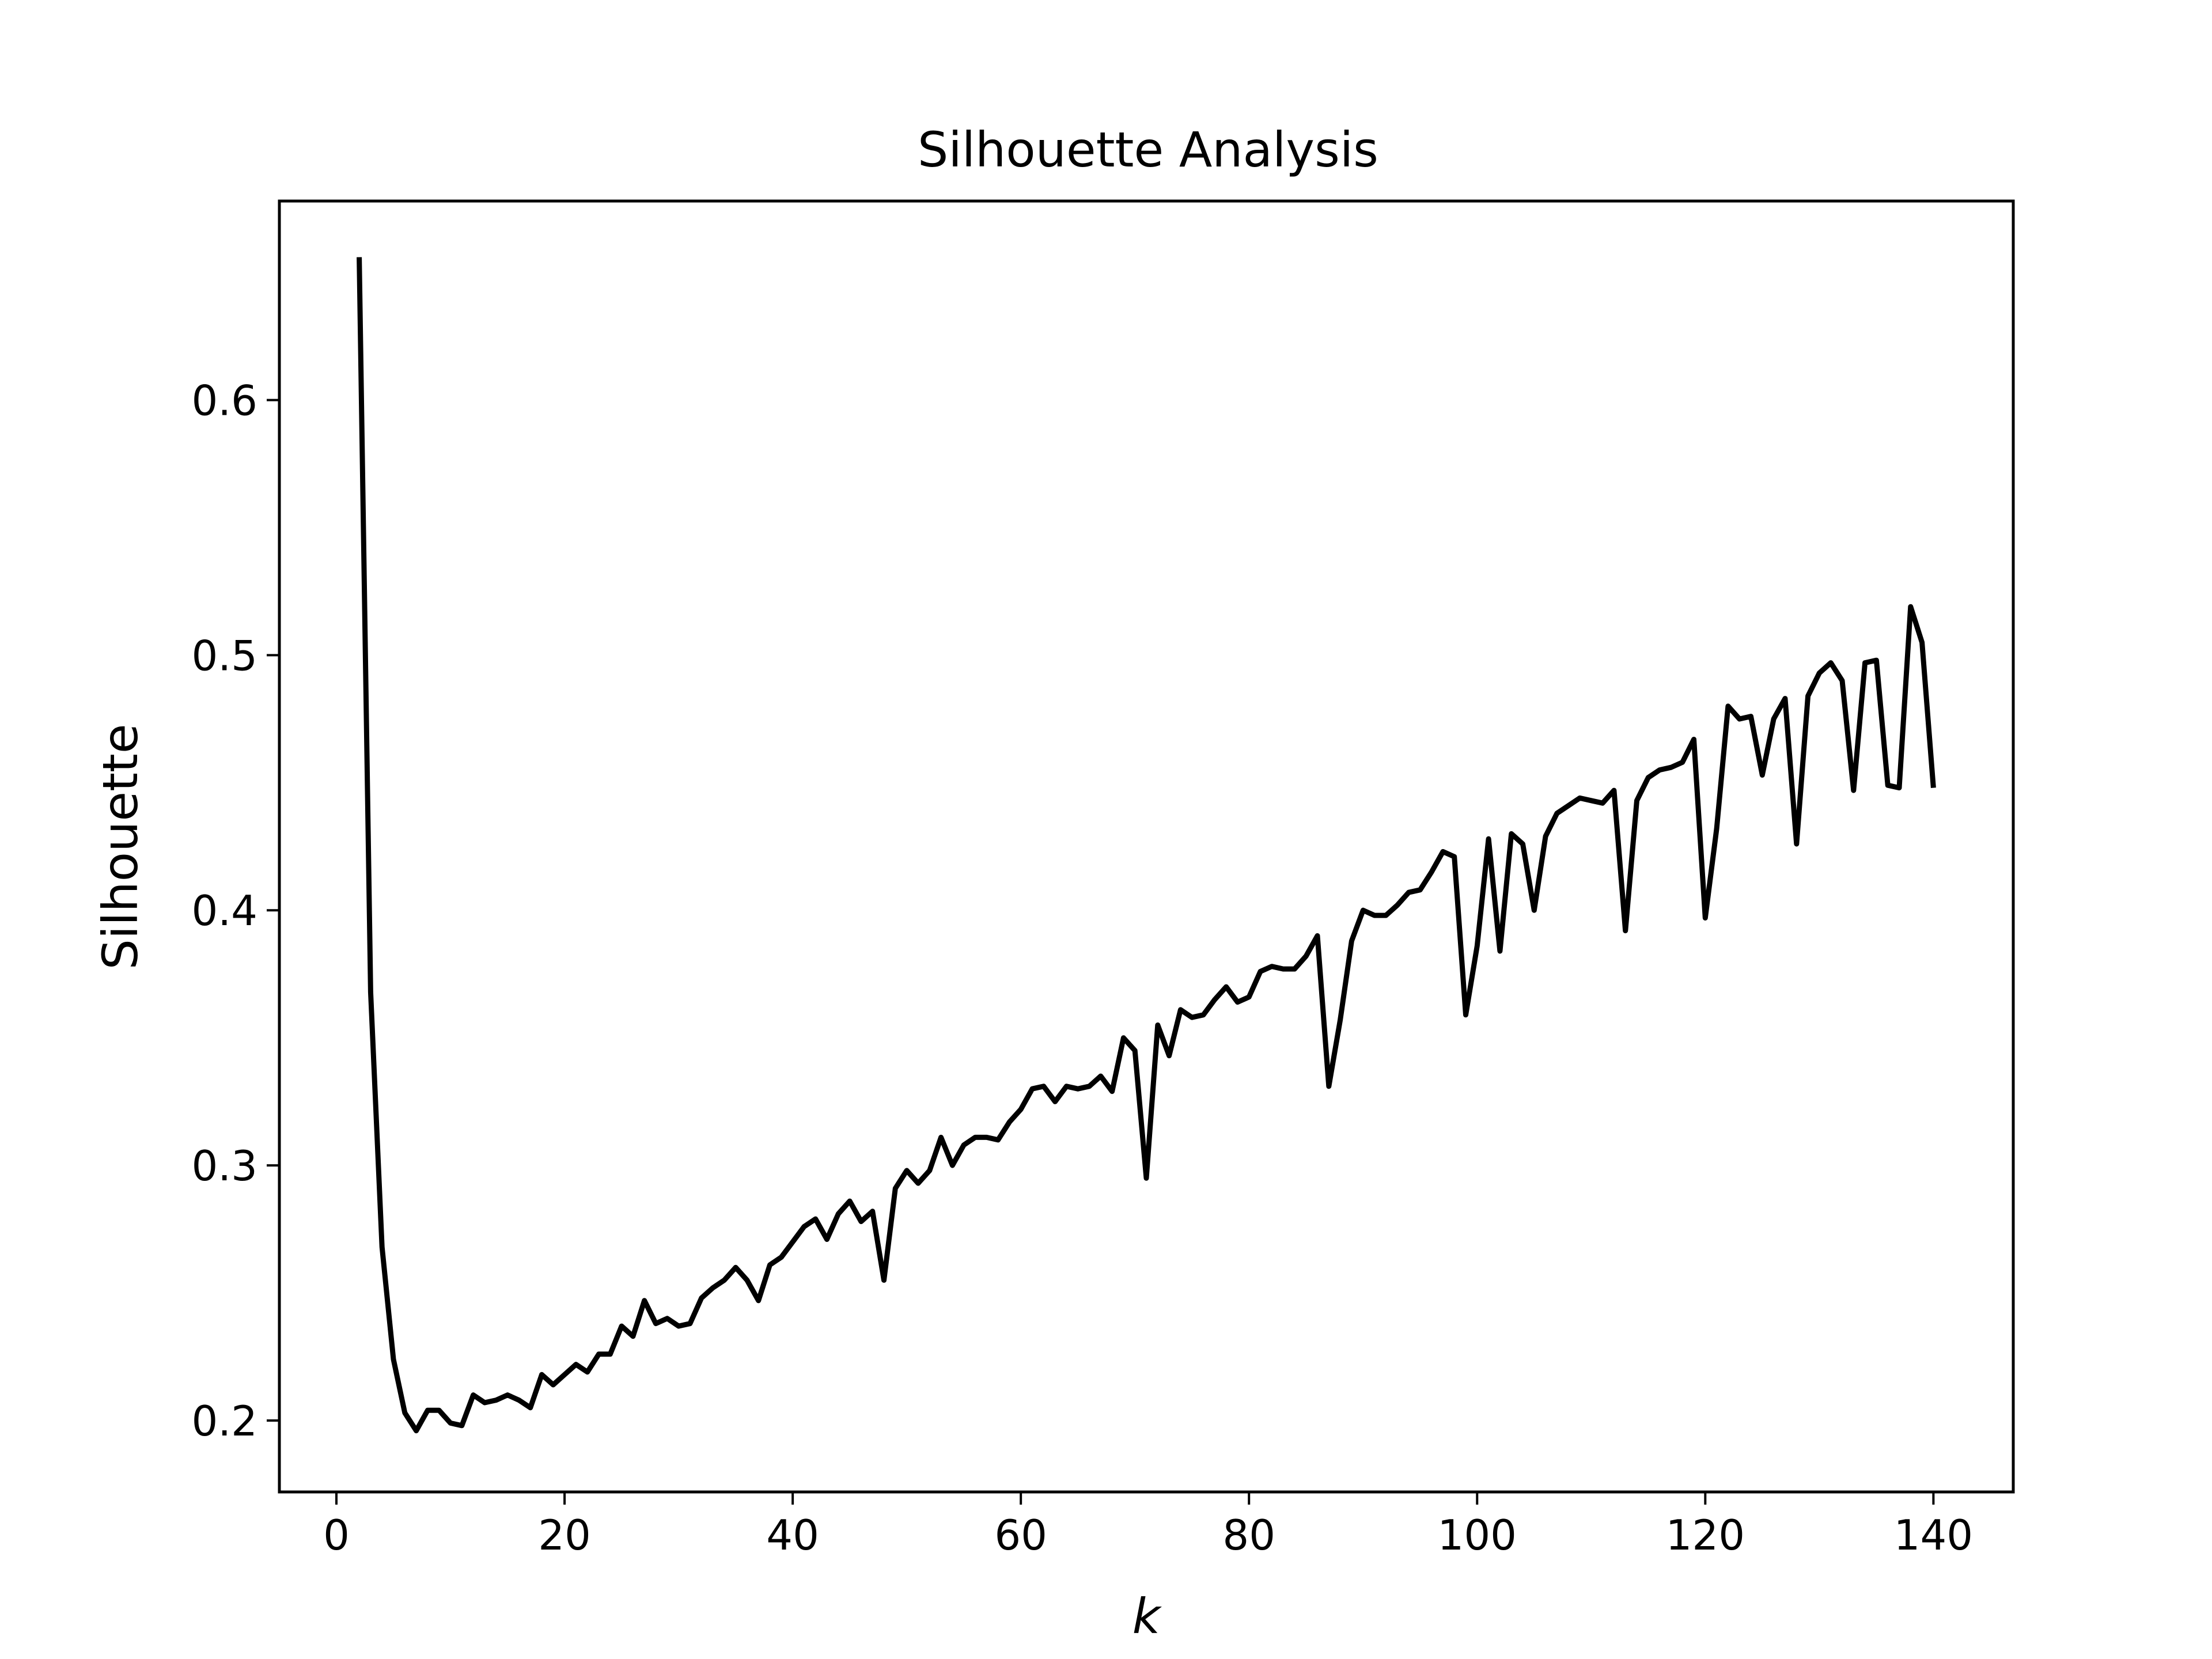 The width and height of the screenshot is (2212, 1659). Describe the element at coordinates (1020, 1535) in the screenshot. I see `x-tick-label: 60` at that location.